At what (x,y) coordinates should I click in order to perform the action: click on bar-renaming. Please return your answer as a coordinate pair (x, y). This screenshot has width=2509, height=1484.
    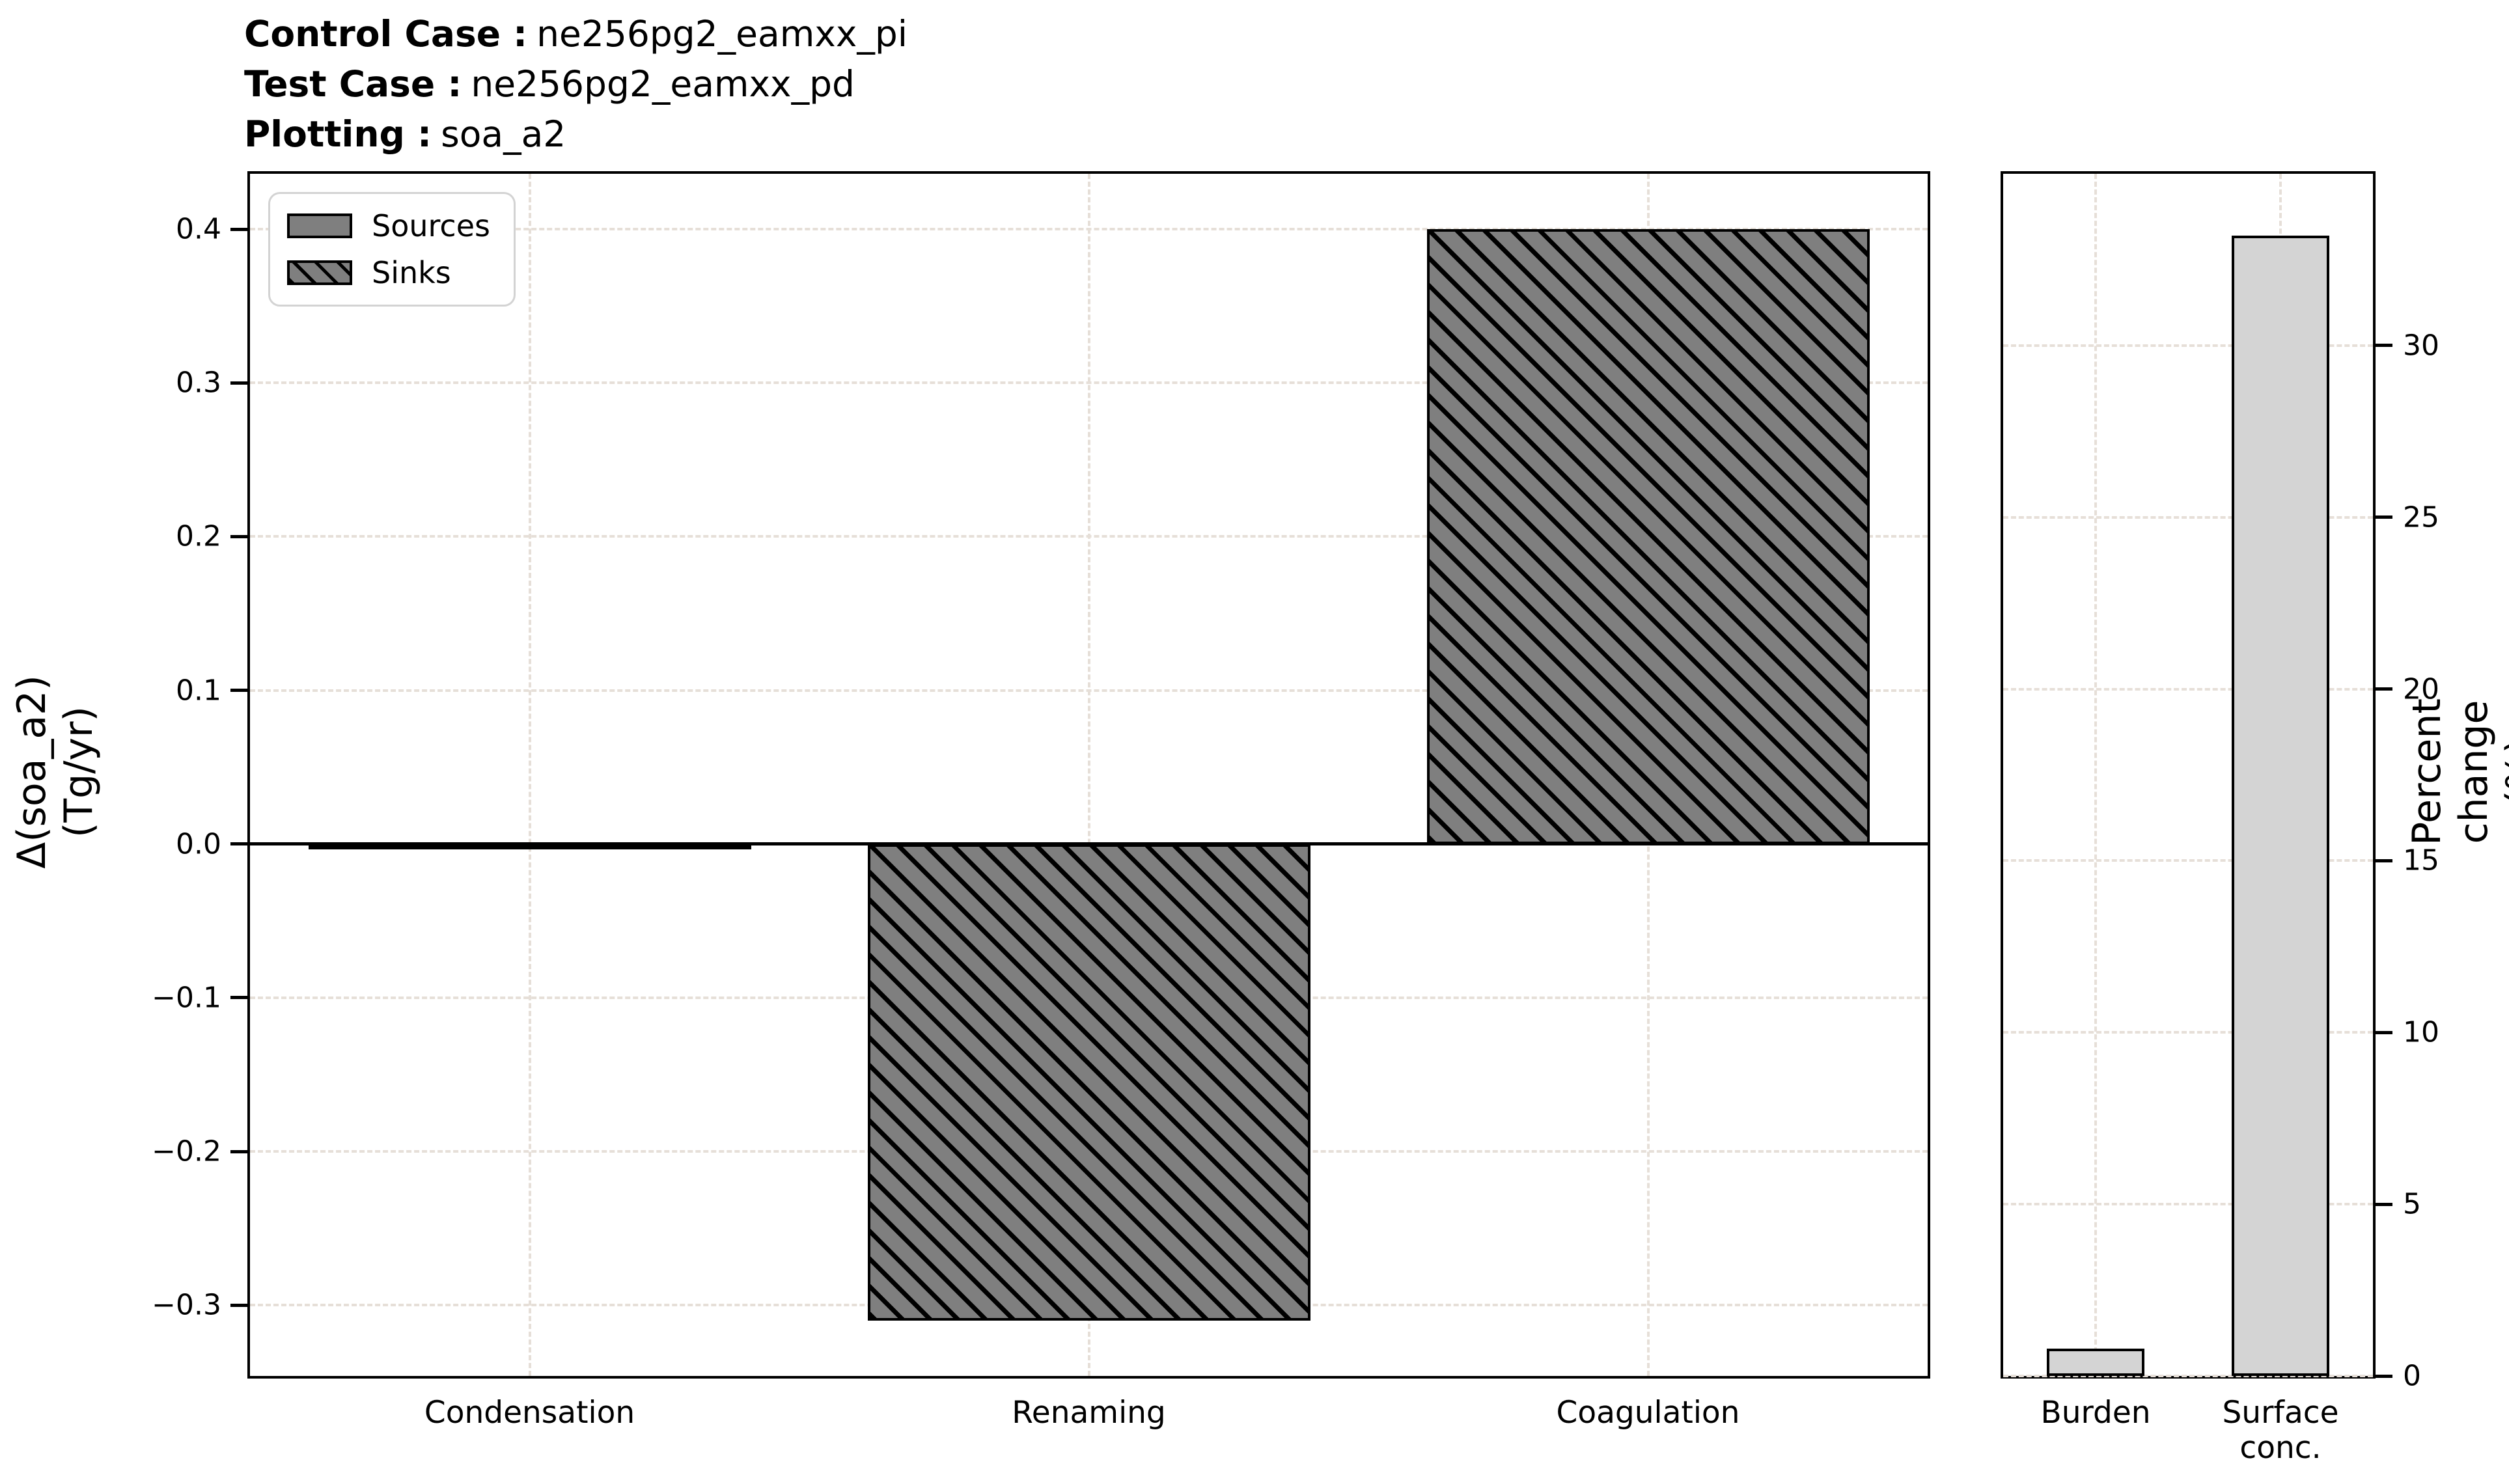
    Looking at the image, I should click on (1088, 1082).